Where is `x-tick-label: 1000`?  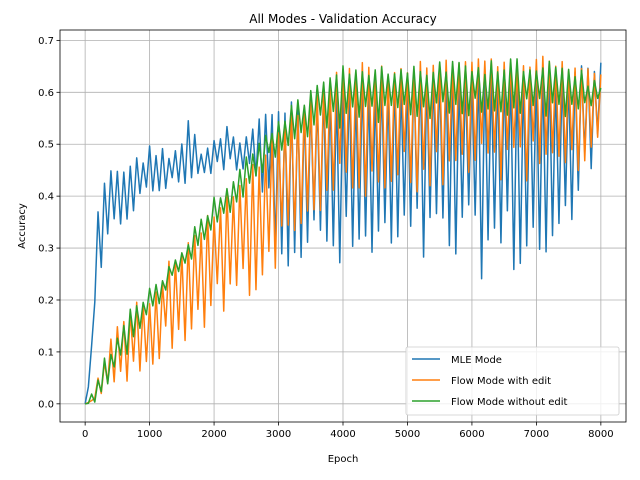 x-tick-label: 1000 is located at coordinates (149, 434).